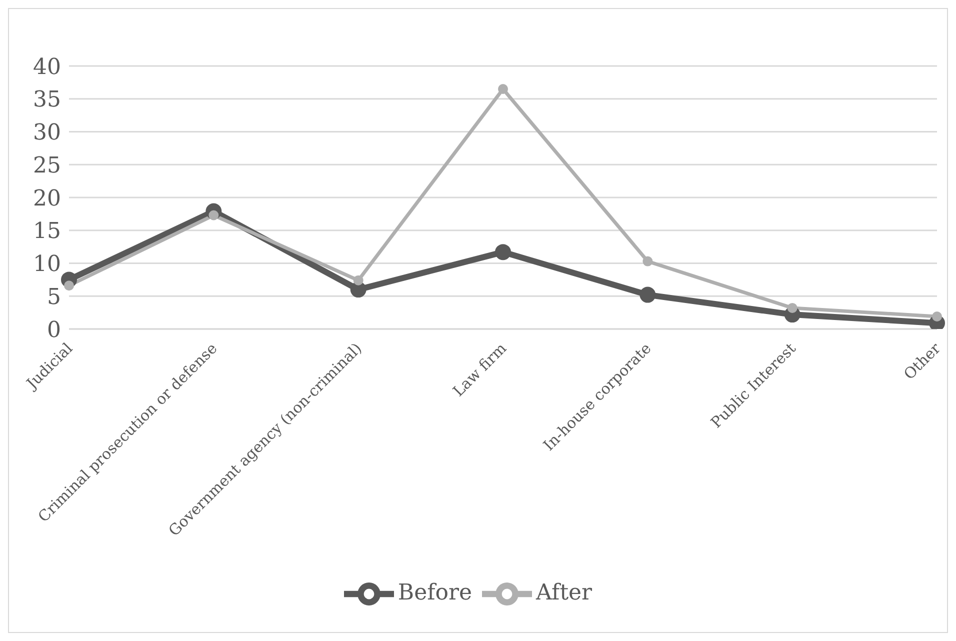 The width and height of the screenshot is (956, 641). Describe the element at coordinates (435, 593) in the screenshot. I see `legend-label: Before` at that location.